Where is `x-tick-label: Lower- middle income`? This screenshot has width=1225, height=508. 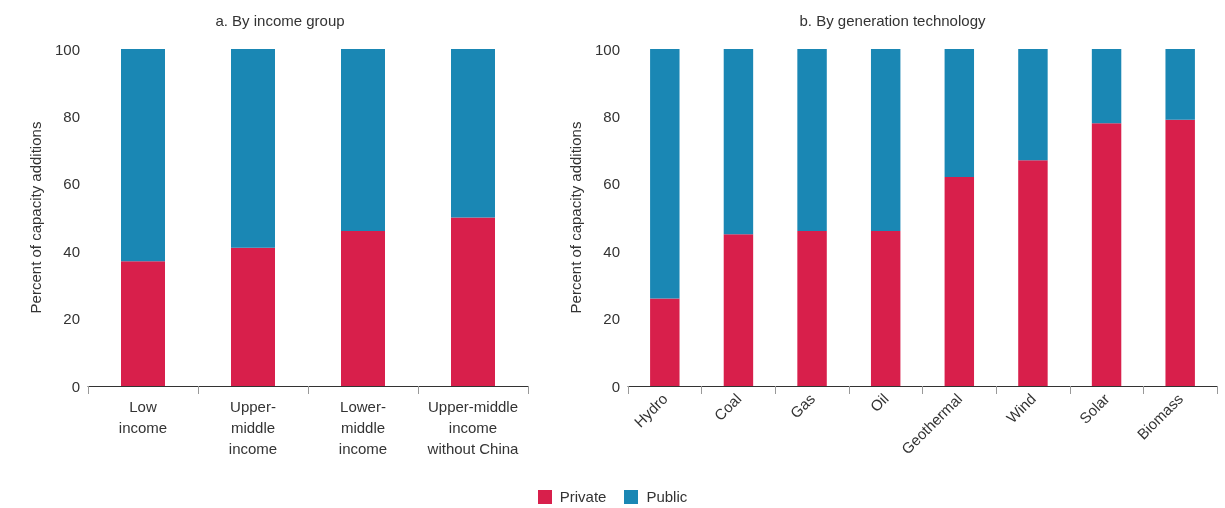
x-tick-label: Lower- middle income is located at coordinates (363, 427).